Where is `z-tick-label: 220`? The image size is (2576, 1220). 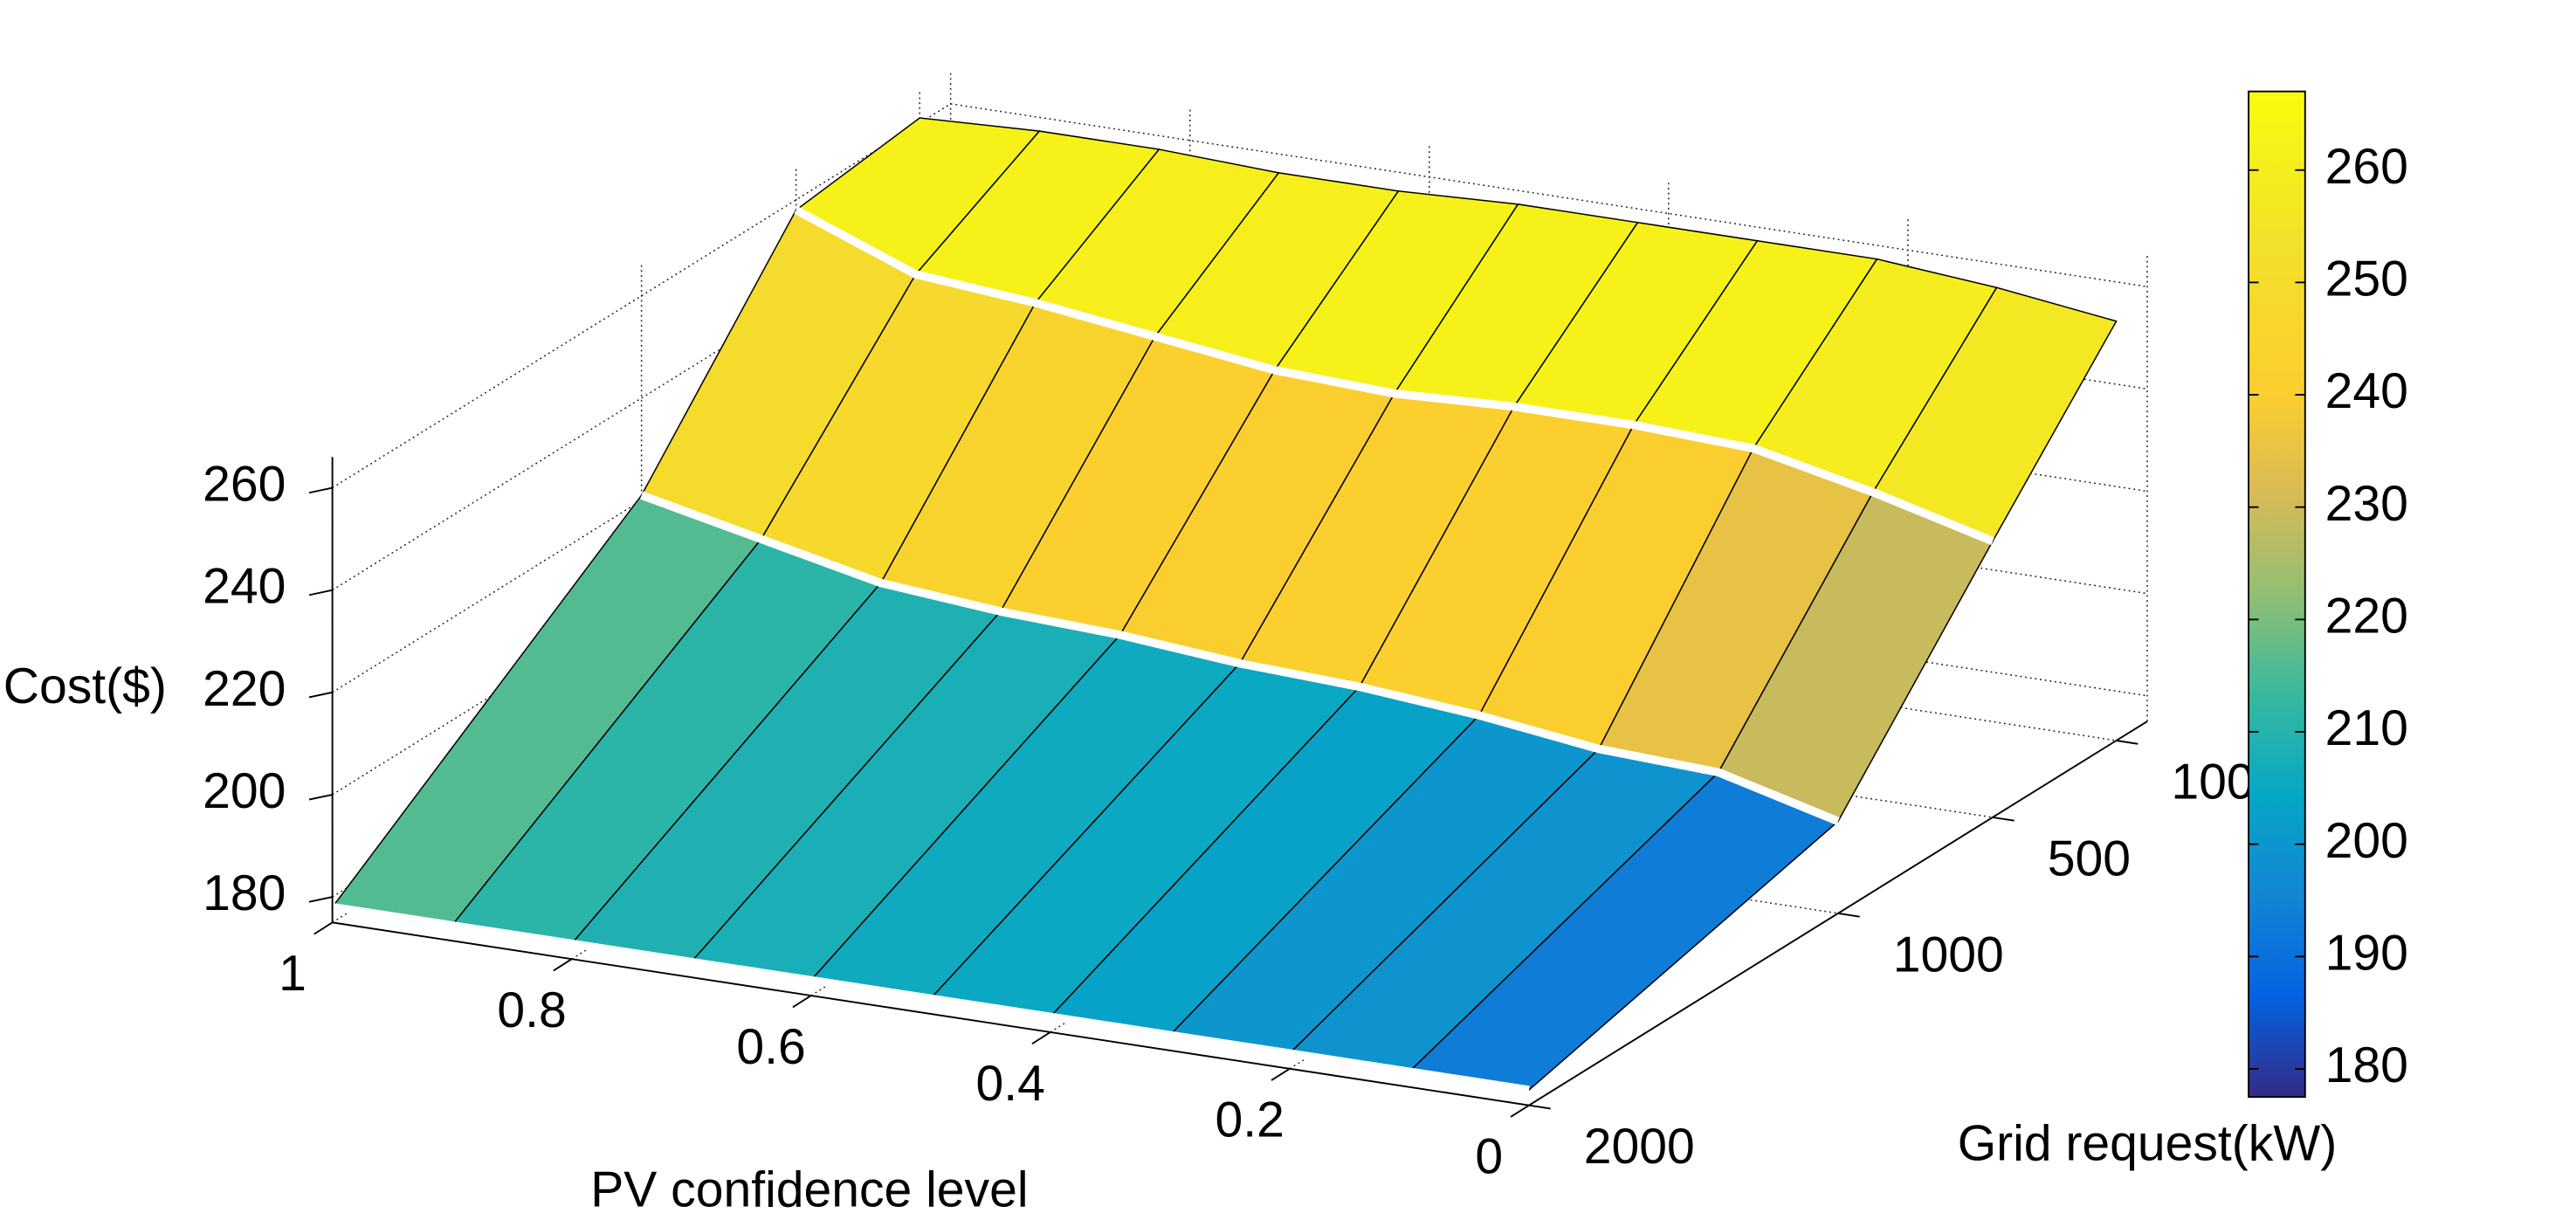 z-tick-label: 220 is located at coordinates (244, 689).